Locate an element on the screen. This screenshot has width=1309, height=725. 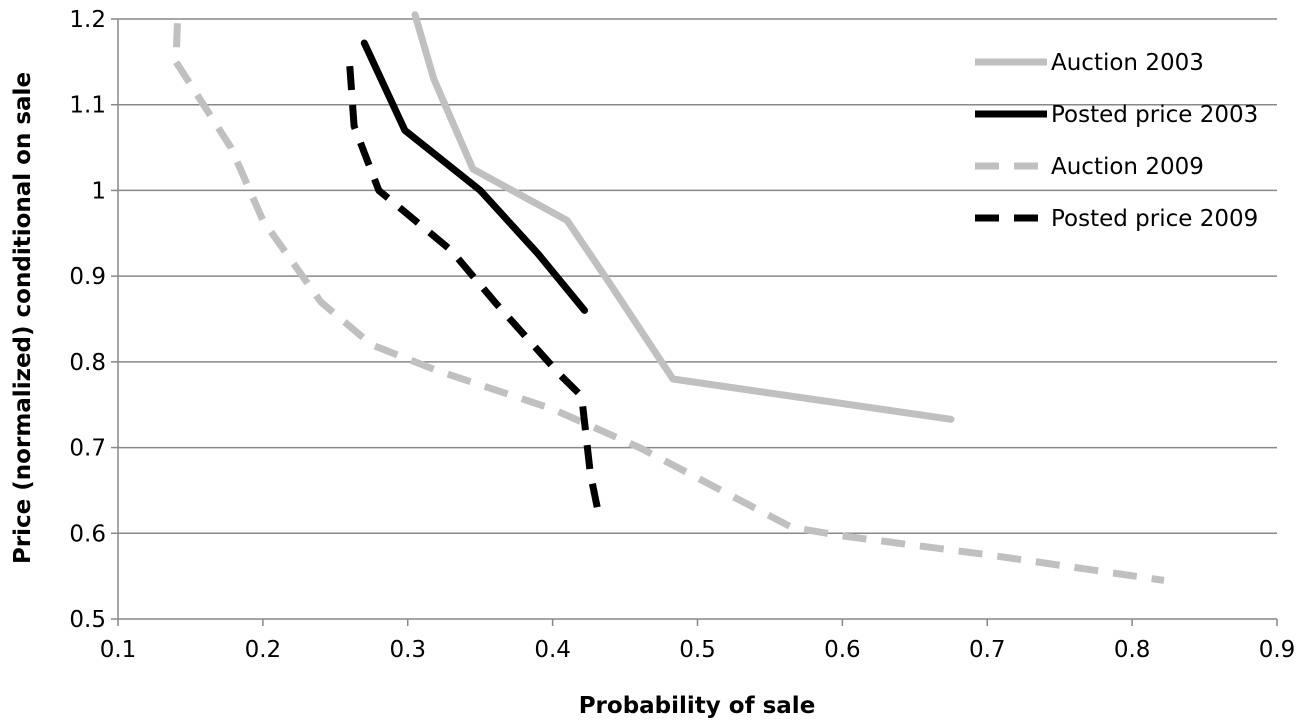
legend-label: Auction 2009 is located at coordinates (1127, 167).